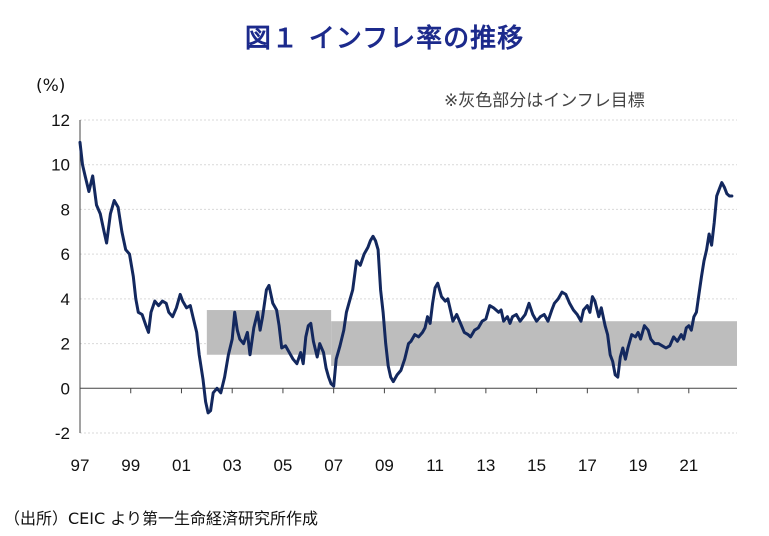 The height and width of the screenshot is (536, 769). Describe the element at coordinates (65, 299) in the screenshot. I see `y-tick-label: 4` at that location.